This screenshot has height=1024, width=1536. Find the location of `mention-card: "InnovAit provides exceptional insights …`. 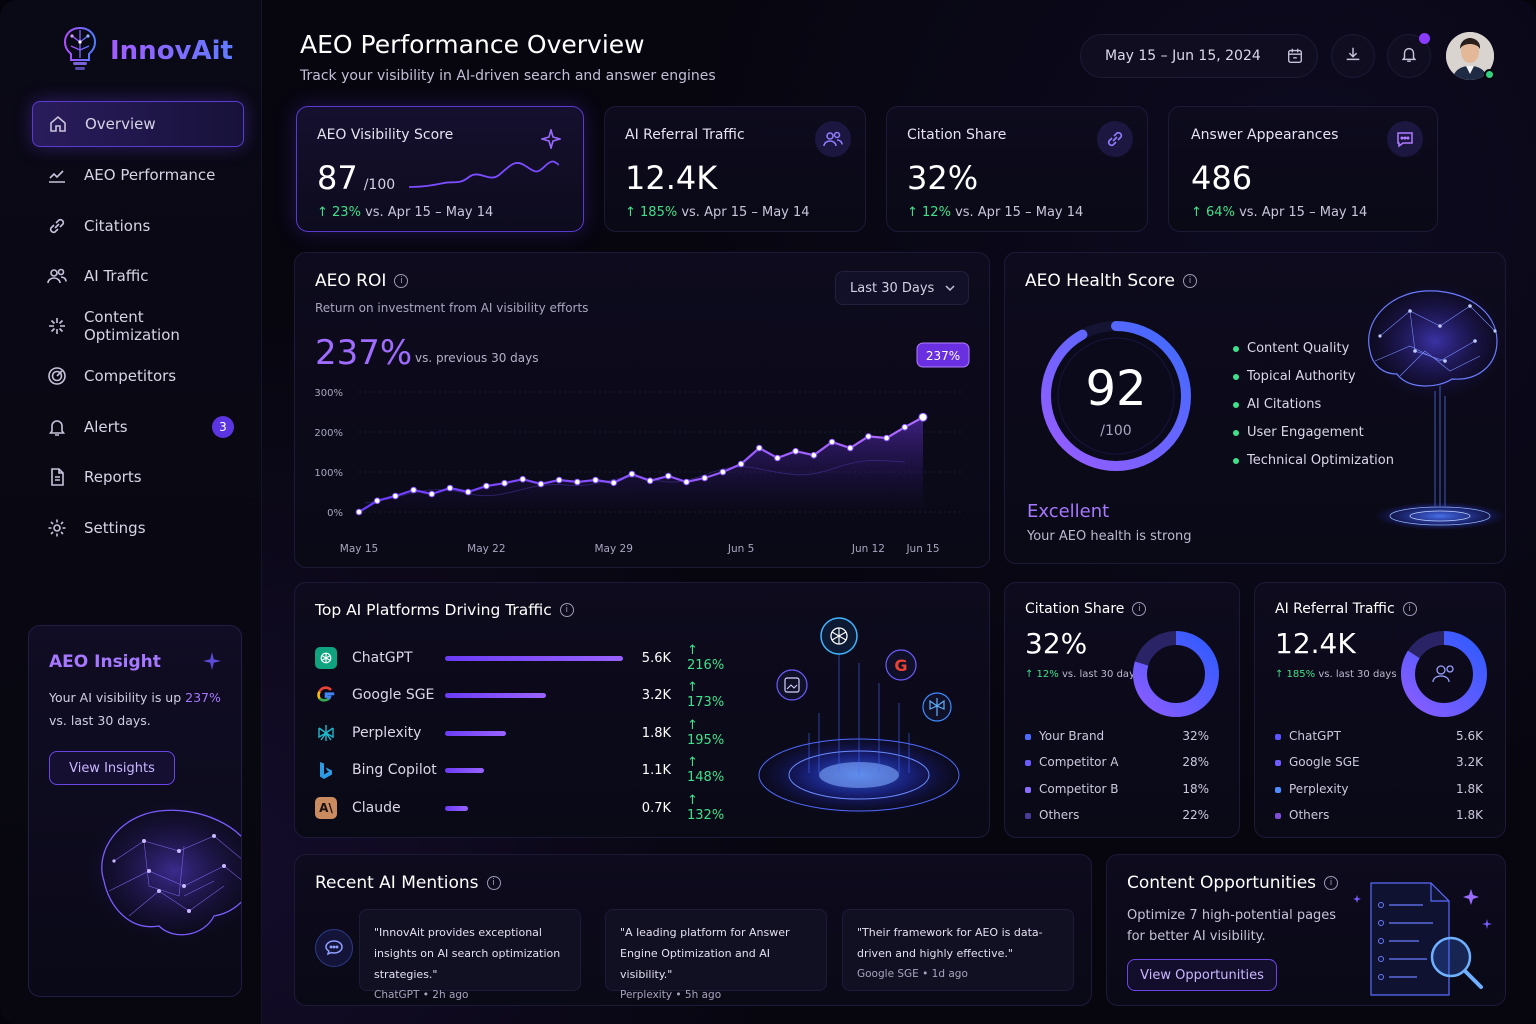

mention-card: "InnovAit provides exceptional insights … is located at coordinates (470, 955).